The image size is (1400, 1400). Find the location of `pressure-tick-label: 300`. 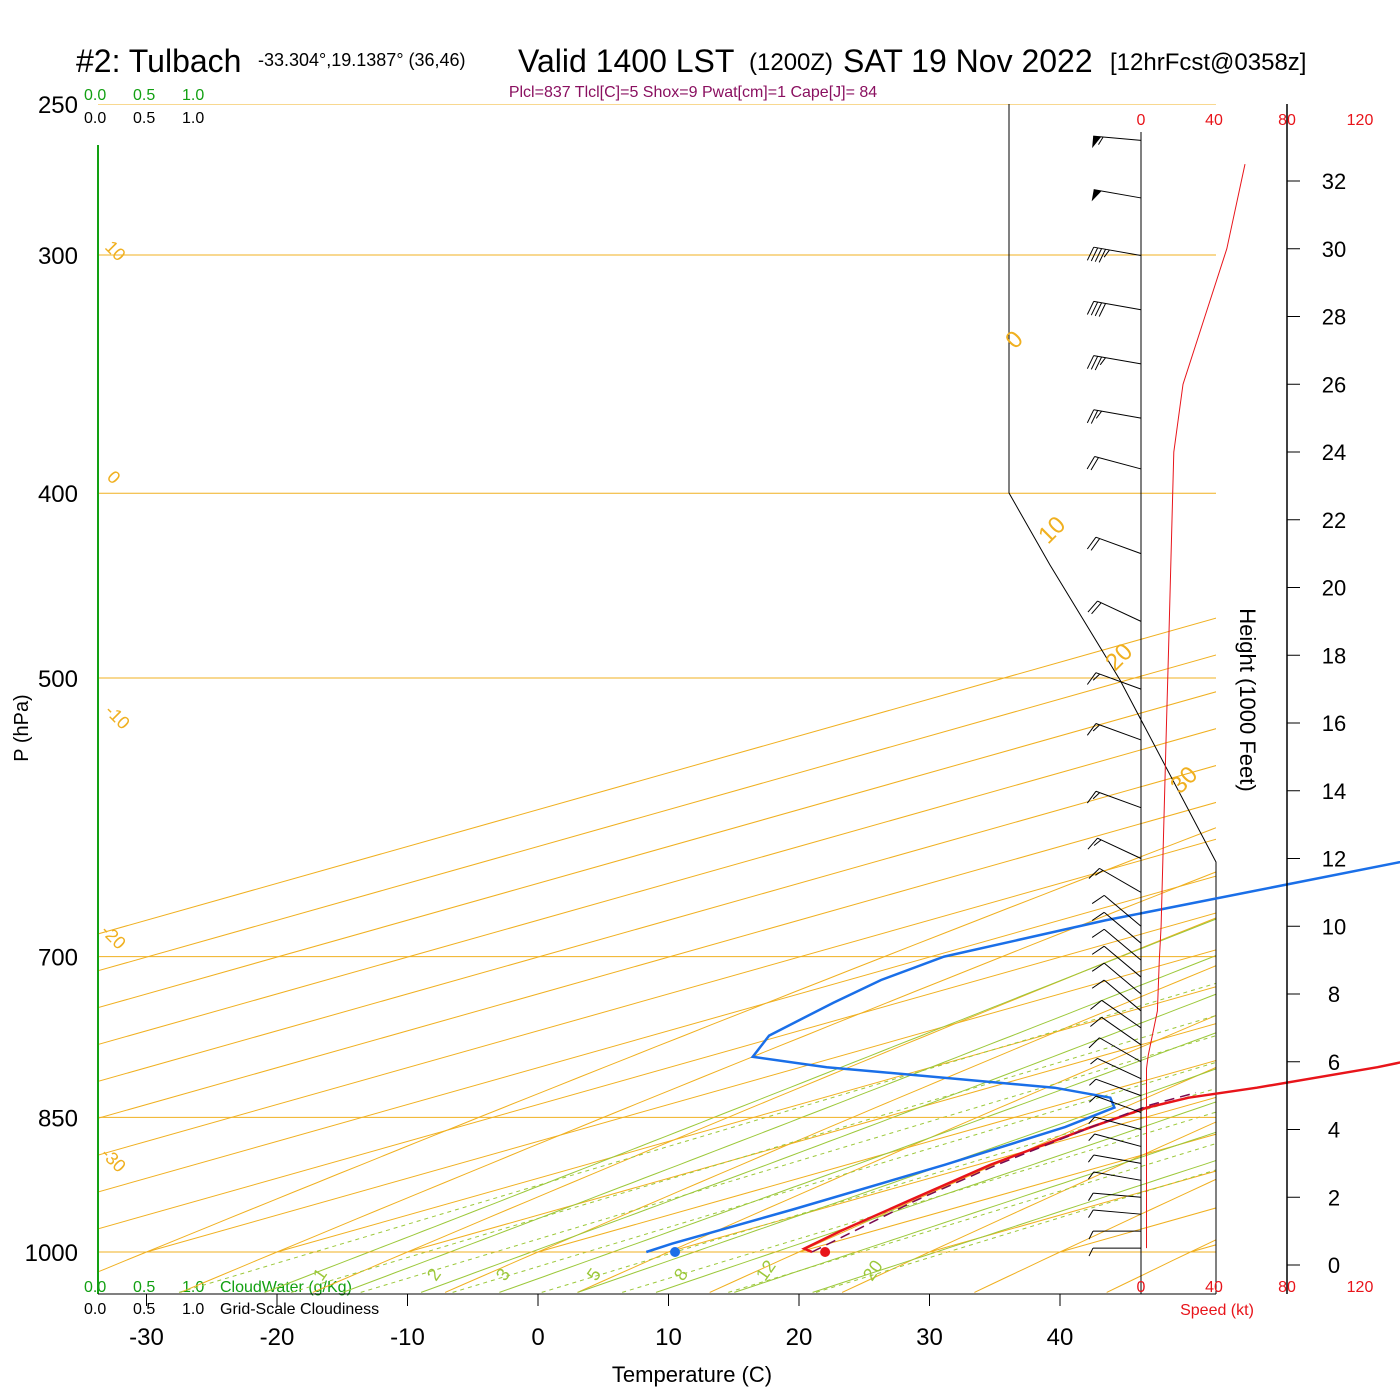

pressure-tick-label: 300 is located at coordinates (58, 256).